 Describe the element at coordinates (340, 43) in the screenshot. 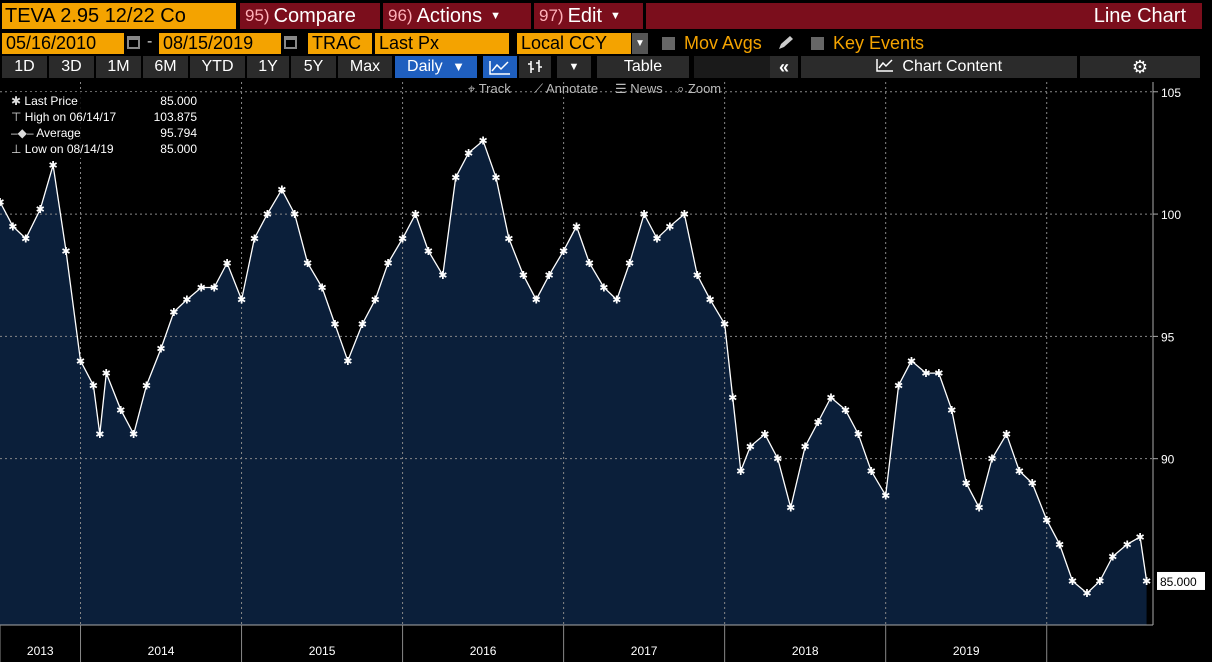

I see `trac-field: TRAC` at that location.